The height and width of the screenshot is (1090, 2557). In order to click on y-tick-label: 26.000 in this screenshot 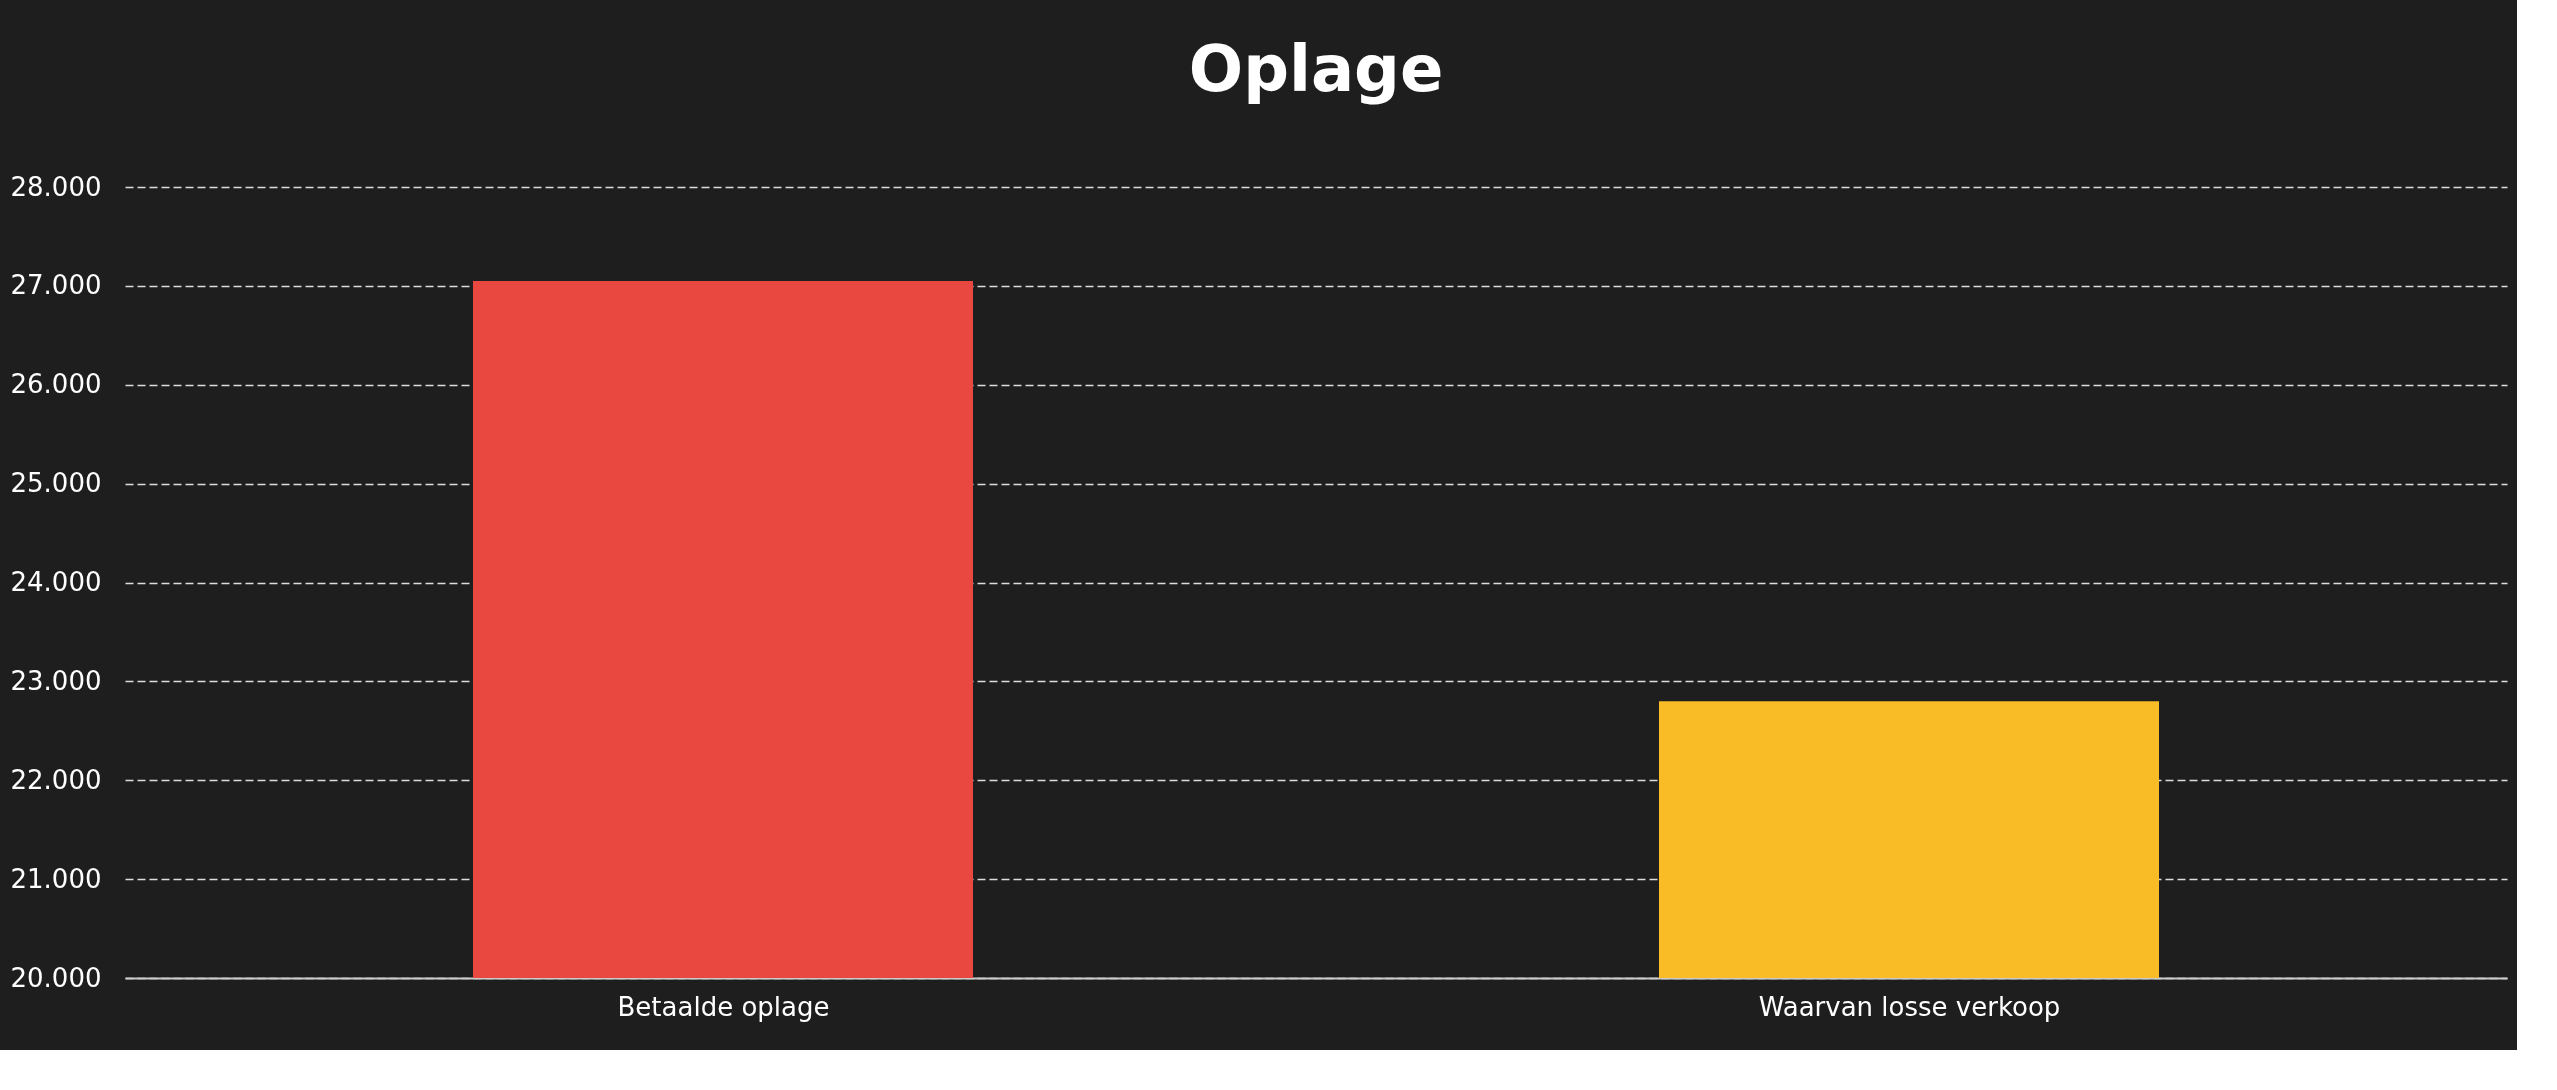, I will do `click(56, 384)`.